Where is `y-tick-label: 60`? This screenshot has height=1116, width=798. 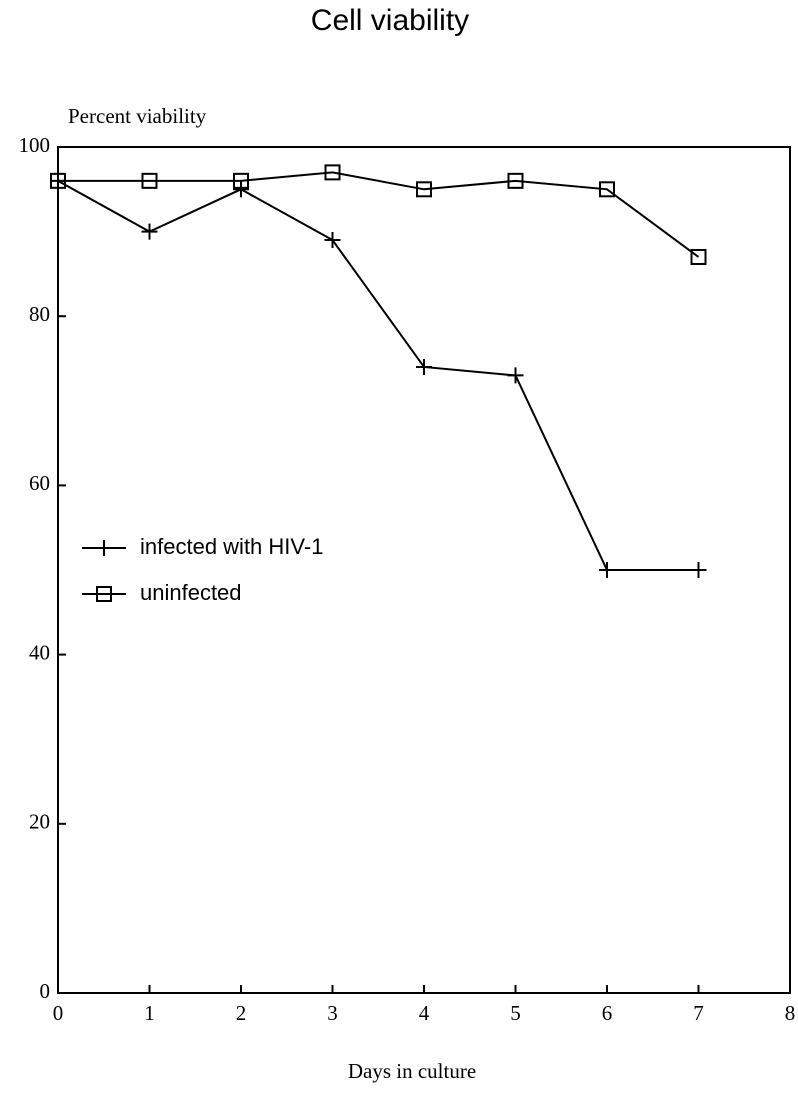 y-tick-label: 60 is located at coordinates (39, 483).